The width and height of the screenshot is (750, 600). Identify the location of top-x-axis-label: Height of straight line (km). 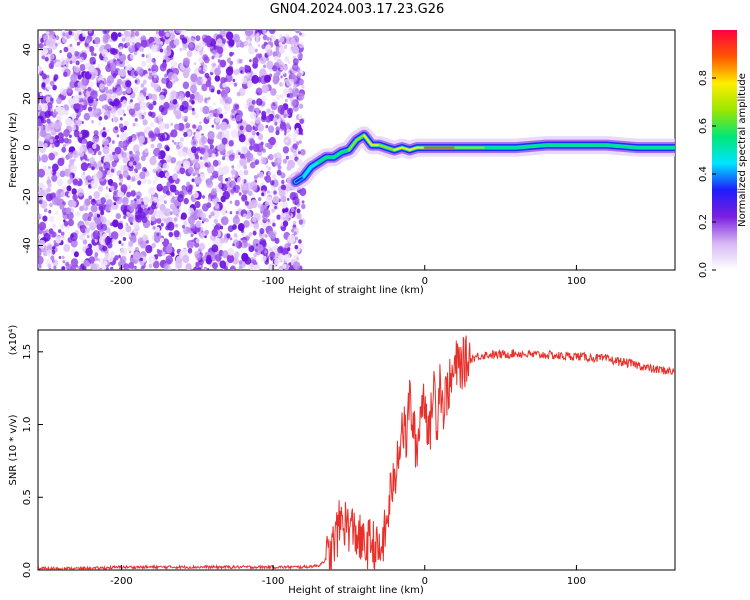
(356, 290).